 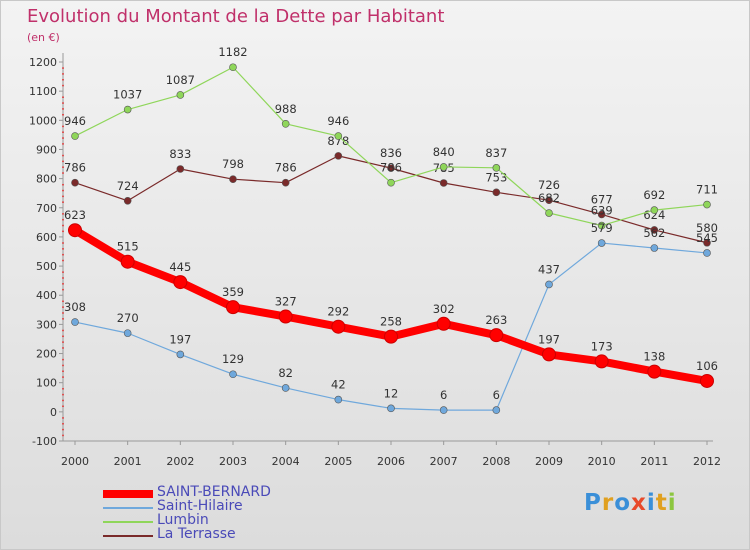 I want to click on logo-letter: P, so click(x=593, y=503).